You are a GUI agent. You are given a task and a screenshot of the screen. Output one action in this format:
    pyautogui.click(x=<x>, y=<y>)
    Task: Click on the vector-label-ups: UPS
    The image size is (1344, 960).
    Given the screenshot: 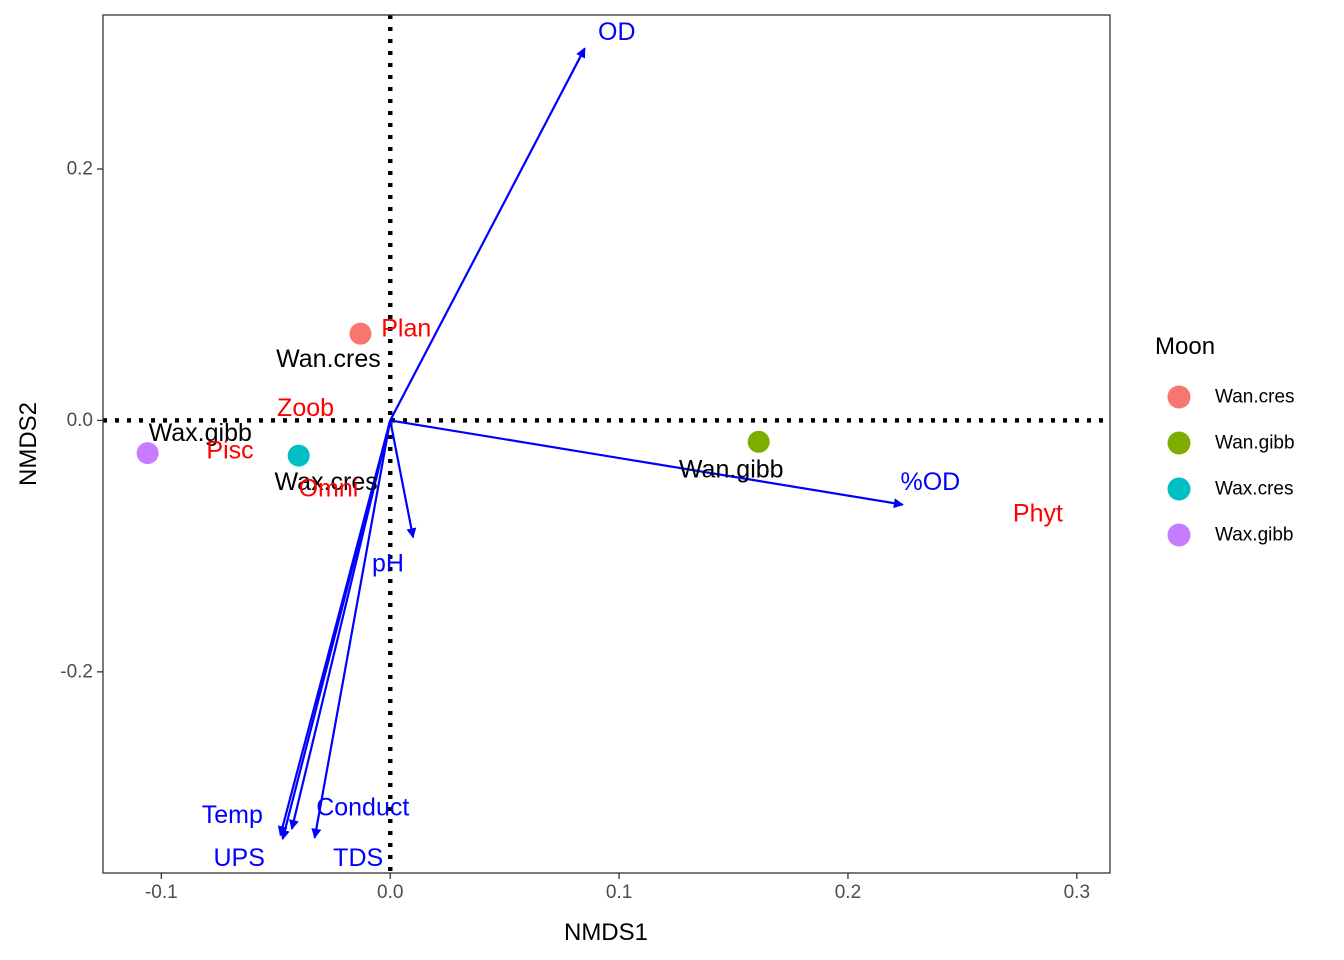 What is the action you would take?
    pyautogui.click(x=238, y=858)
    